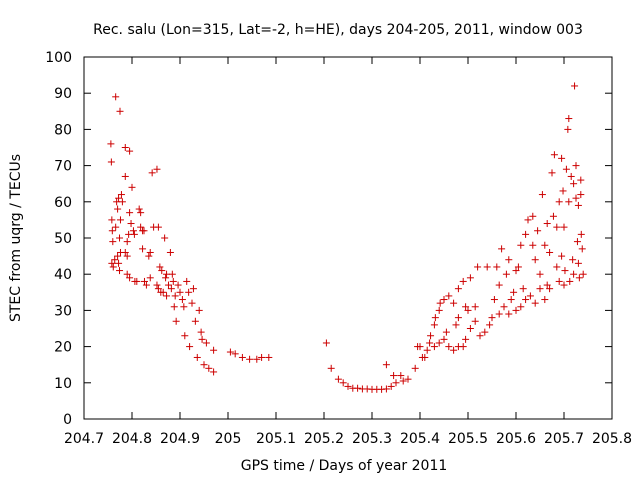 Image resolution: width=640 pixels, height=480 pixels. I want to click on y-tick-label: 20, so click(63, 348).